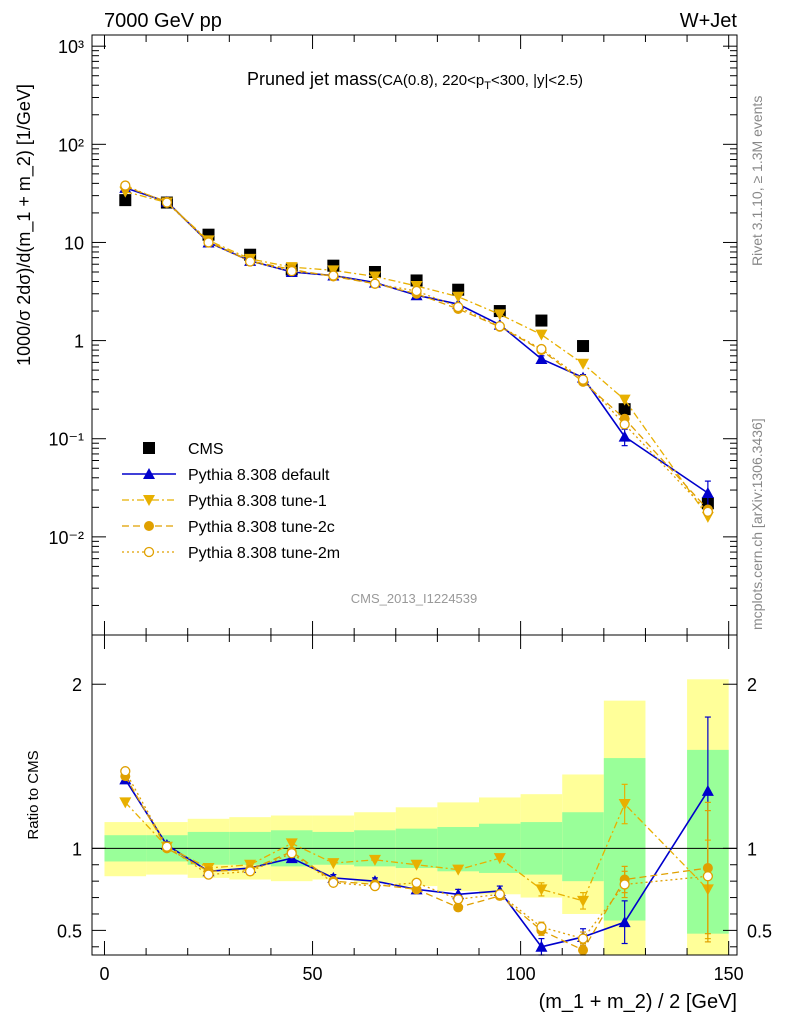 This screenshot has width=786, height=1024. I want to click on rivet-label: Rivet 3.1.10, ≥ 1.3M events, so click(757, 181).